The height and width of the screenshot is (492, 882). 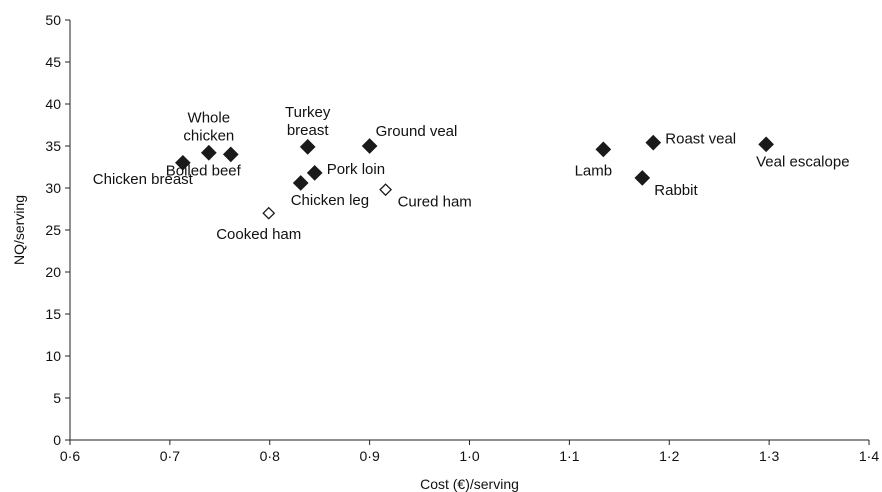 I want to click on point-label-cured-ham: Cured ham, so click(x=435, y=202).